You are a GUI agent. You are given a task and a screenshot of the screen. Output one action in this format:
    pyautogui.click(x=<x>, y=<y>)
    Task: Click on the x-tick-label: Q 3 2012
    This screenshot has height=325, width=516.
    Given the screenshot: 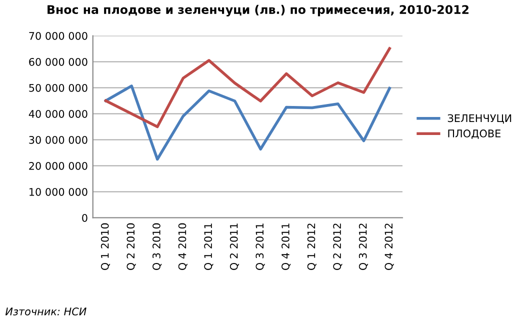 What is the action you would take?
    pyautogui.click(x=363, y=247)
    